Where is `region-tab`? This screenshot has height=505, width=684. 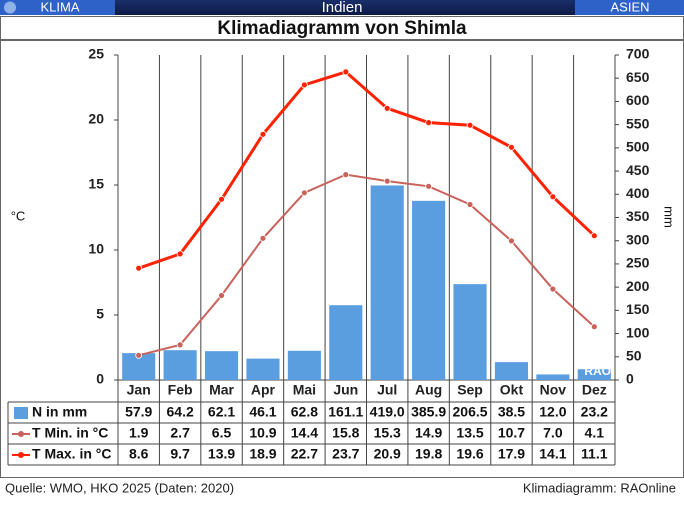
region-tab is located at coordinates (629, 7).